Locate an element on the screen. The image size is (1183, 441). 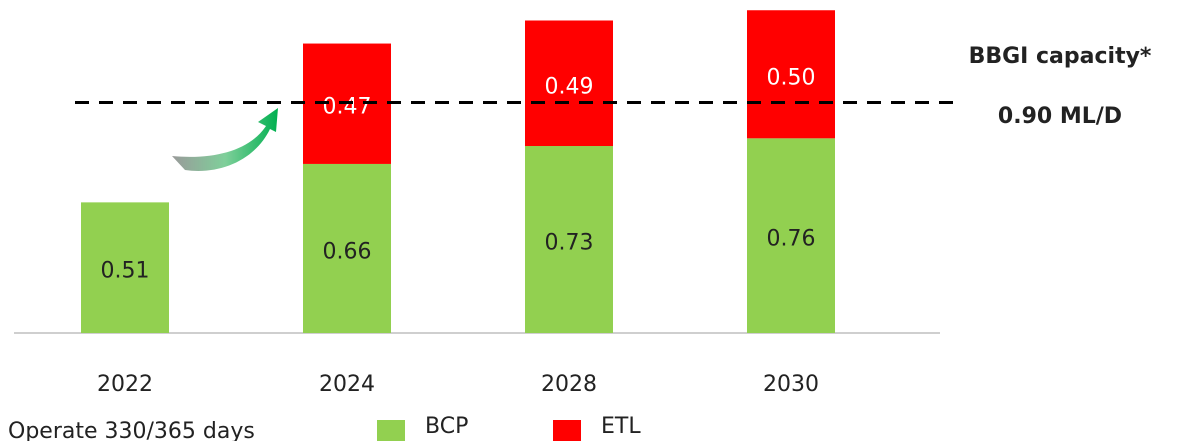
x-tick-label: 2028 is located at coordinates (569, 384).